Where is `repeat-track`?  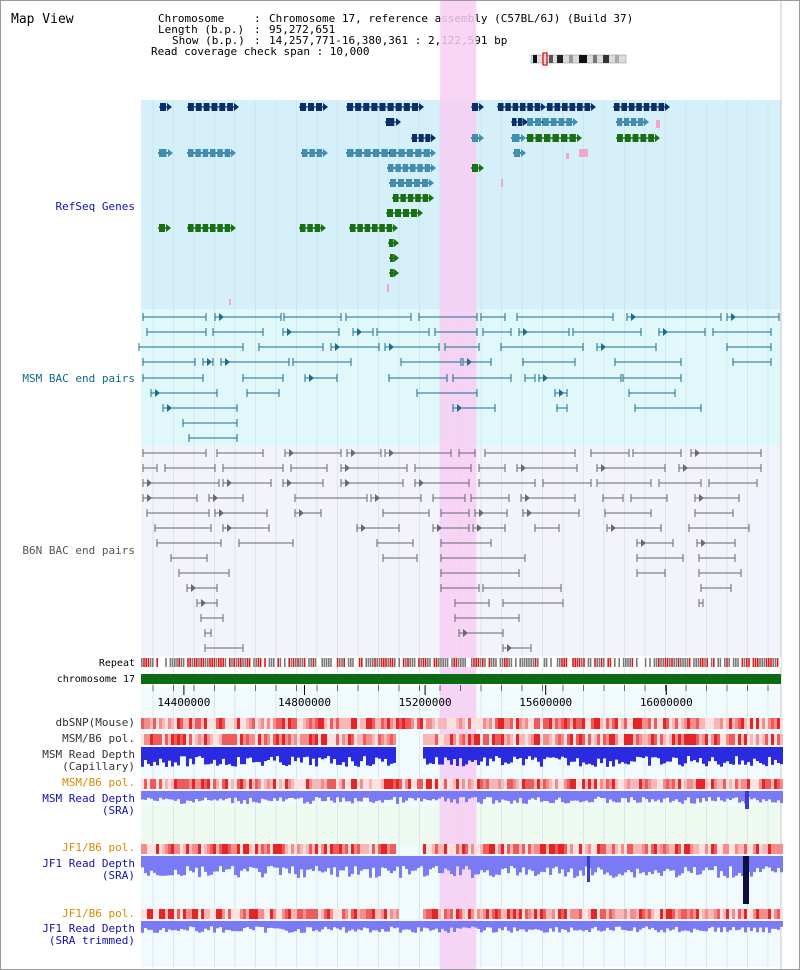
repeat-track is located at coordinates (461, 662).